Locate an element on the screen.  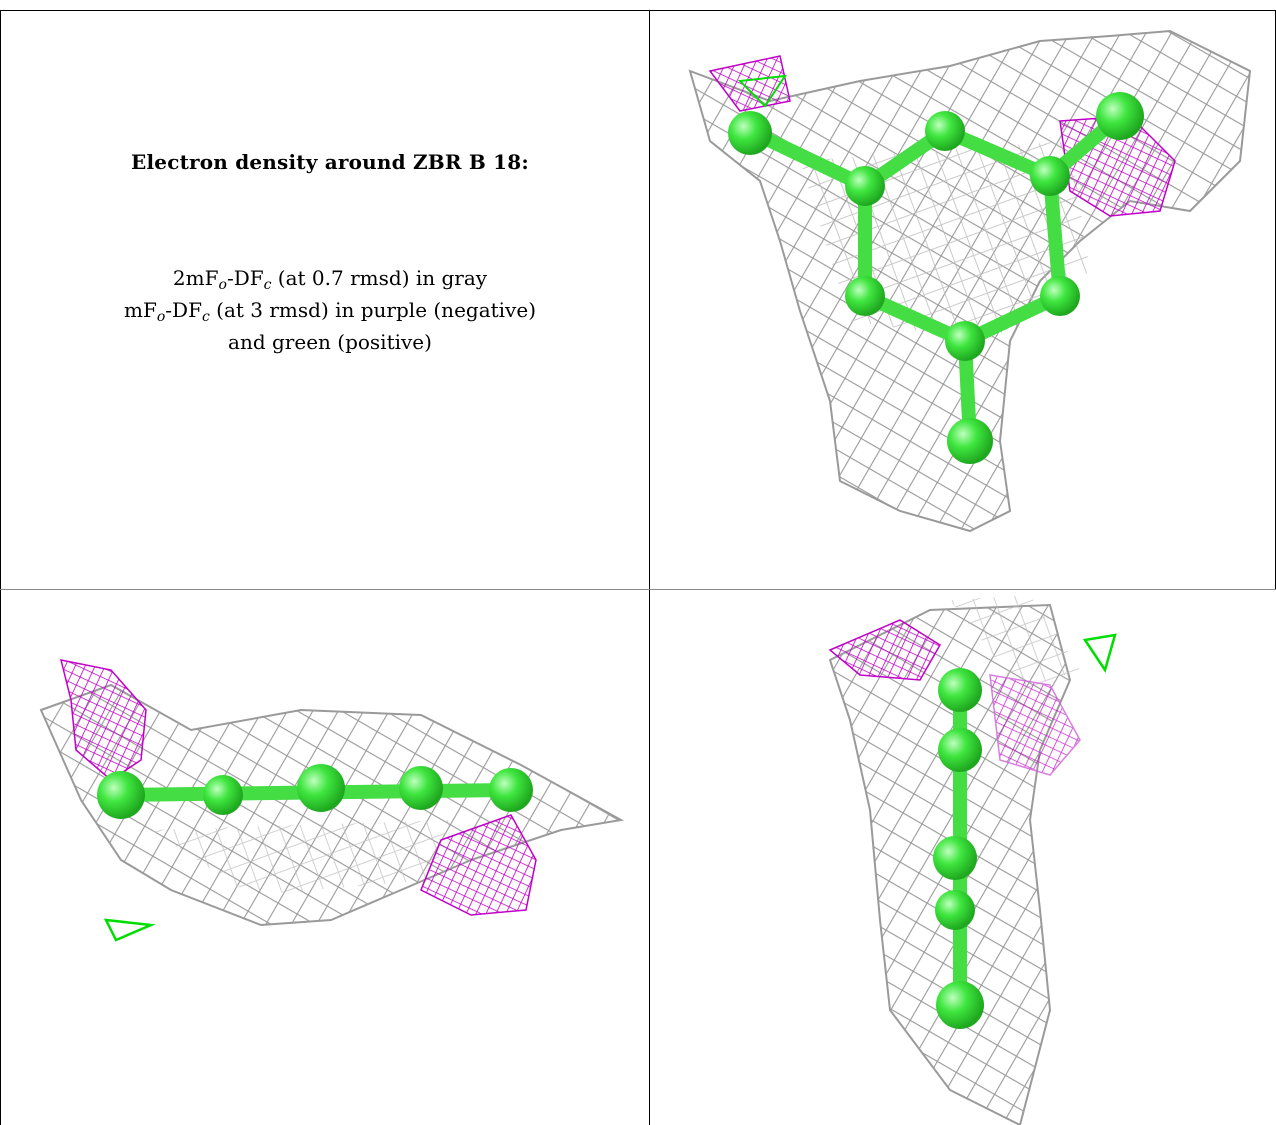
border-row-divider is located at coordinates (638, 589).